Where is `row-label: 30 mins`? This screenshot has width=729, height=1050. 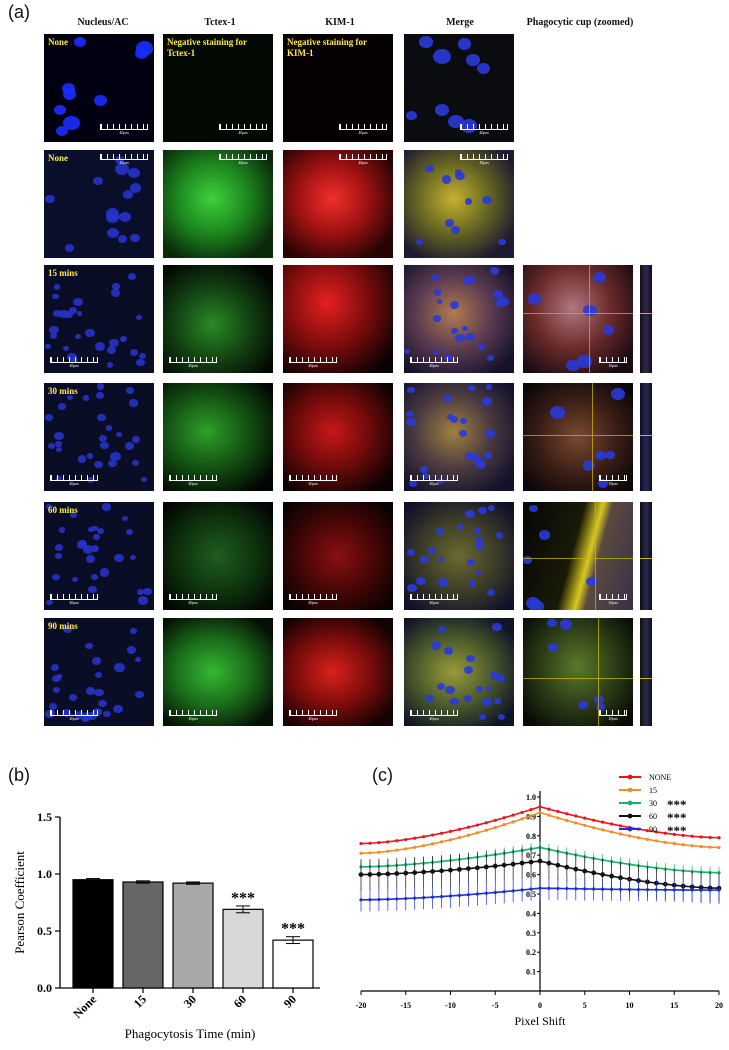 row-label: 30 mins is located at coordinates (63, 391).